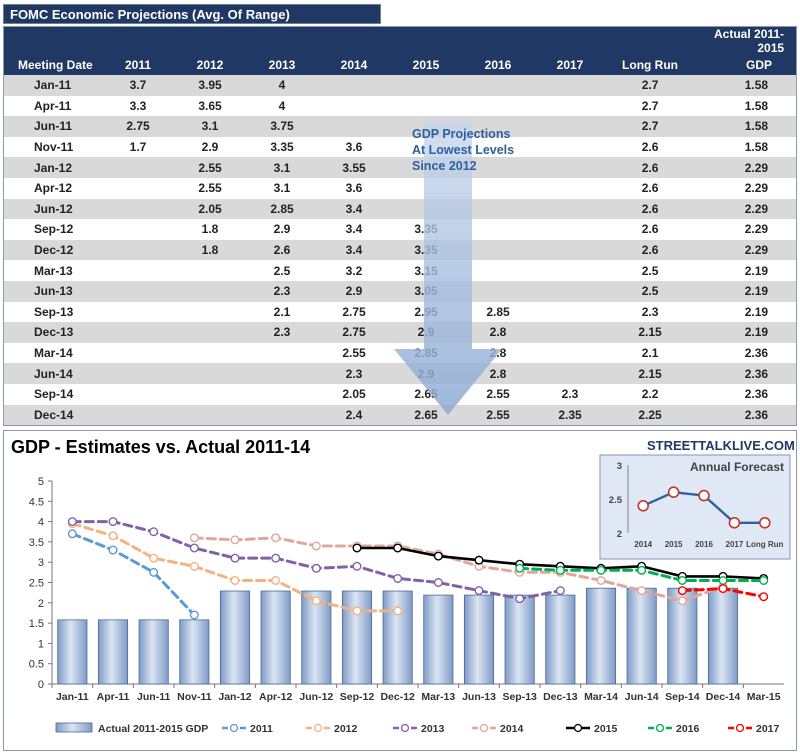 This screenshot has height=754, width=800. Describe the element at coordinates (53, 106) in the screenshot. I see `row-date: Apr-11` at that location.